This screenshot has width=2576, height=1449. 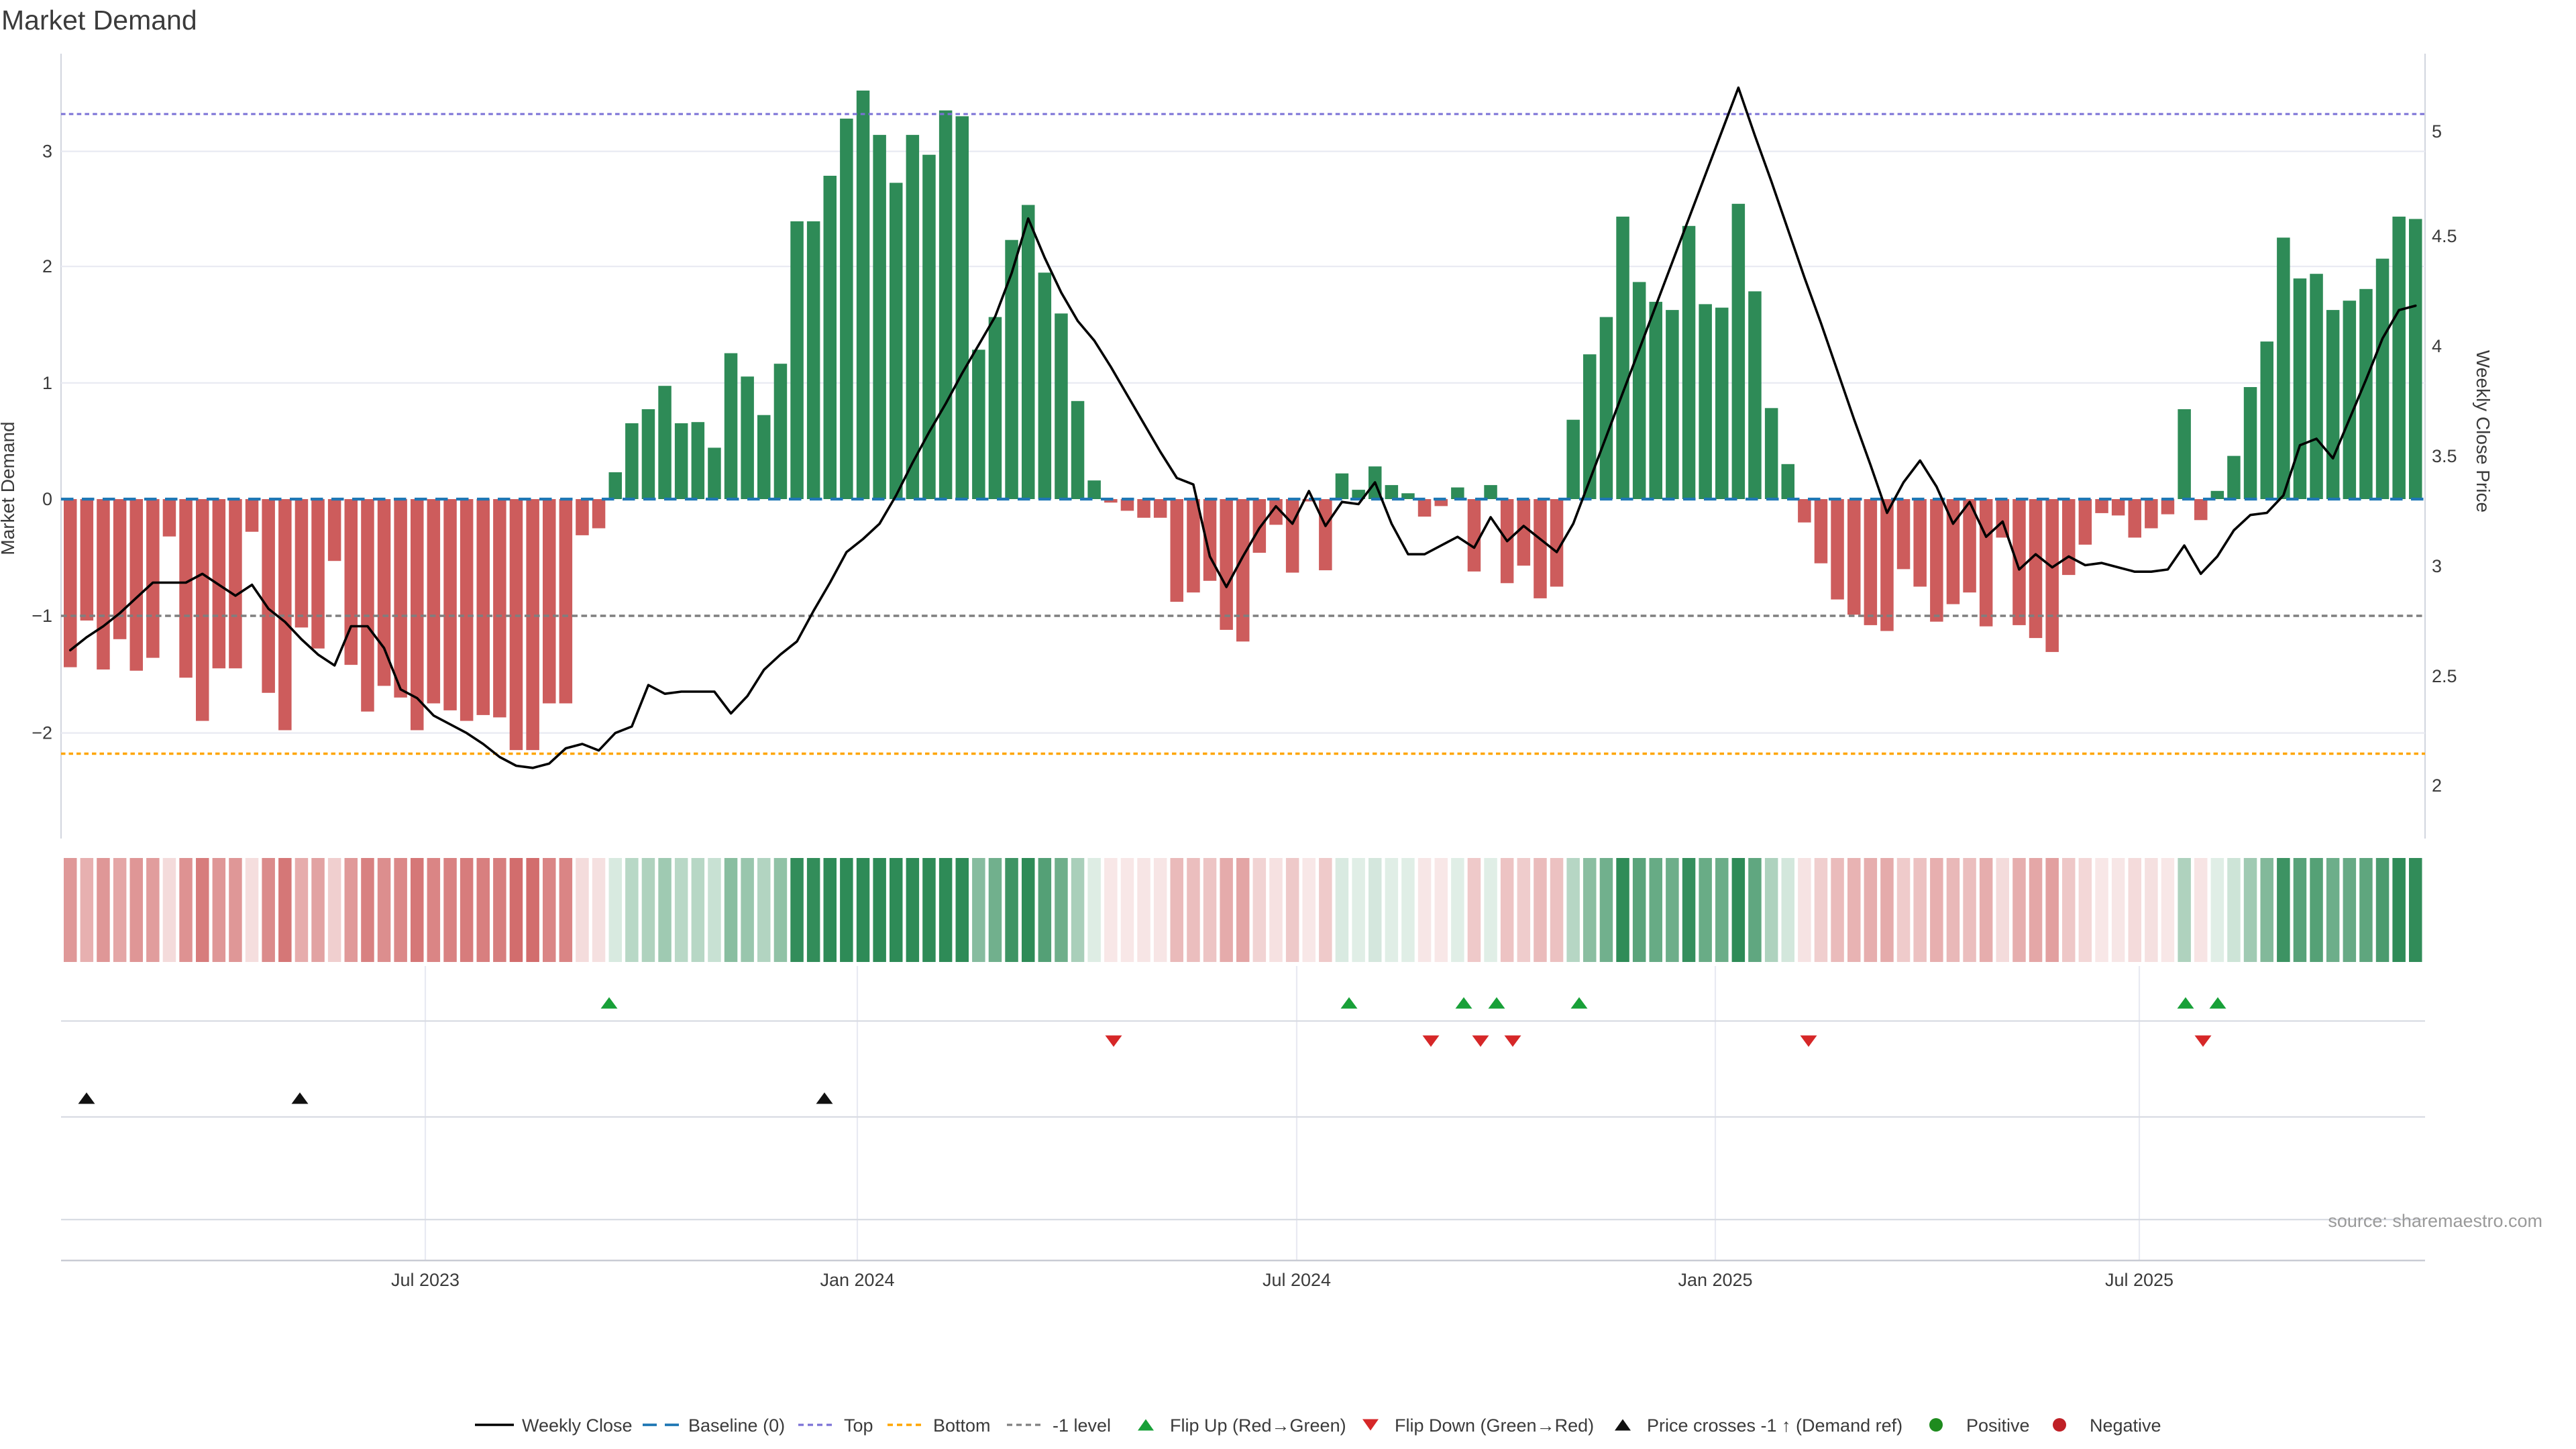 I want to click on svg-text: Top, so click(x=858, y=1425).